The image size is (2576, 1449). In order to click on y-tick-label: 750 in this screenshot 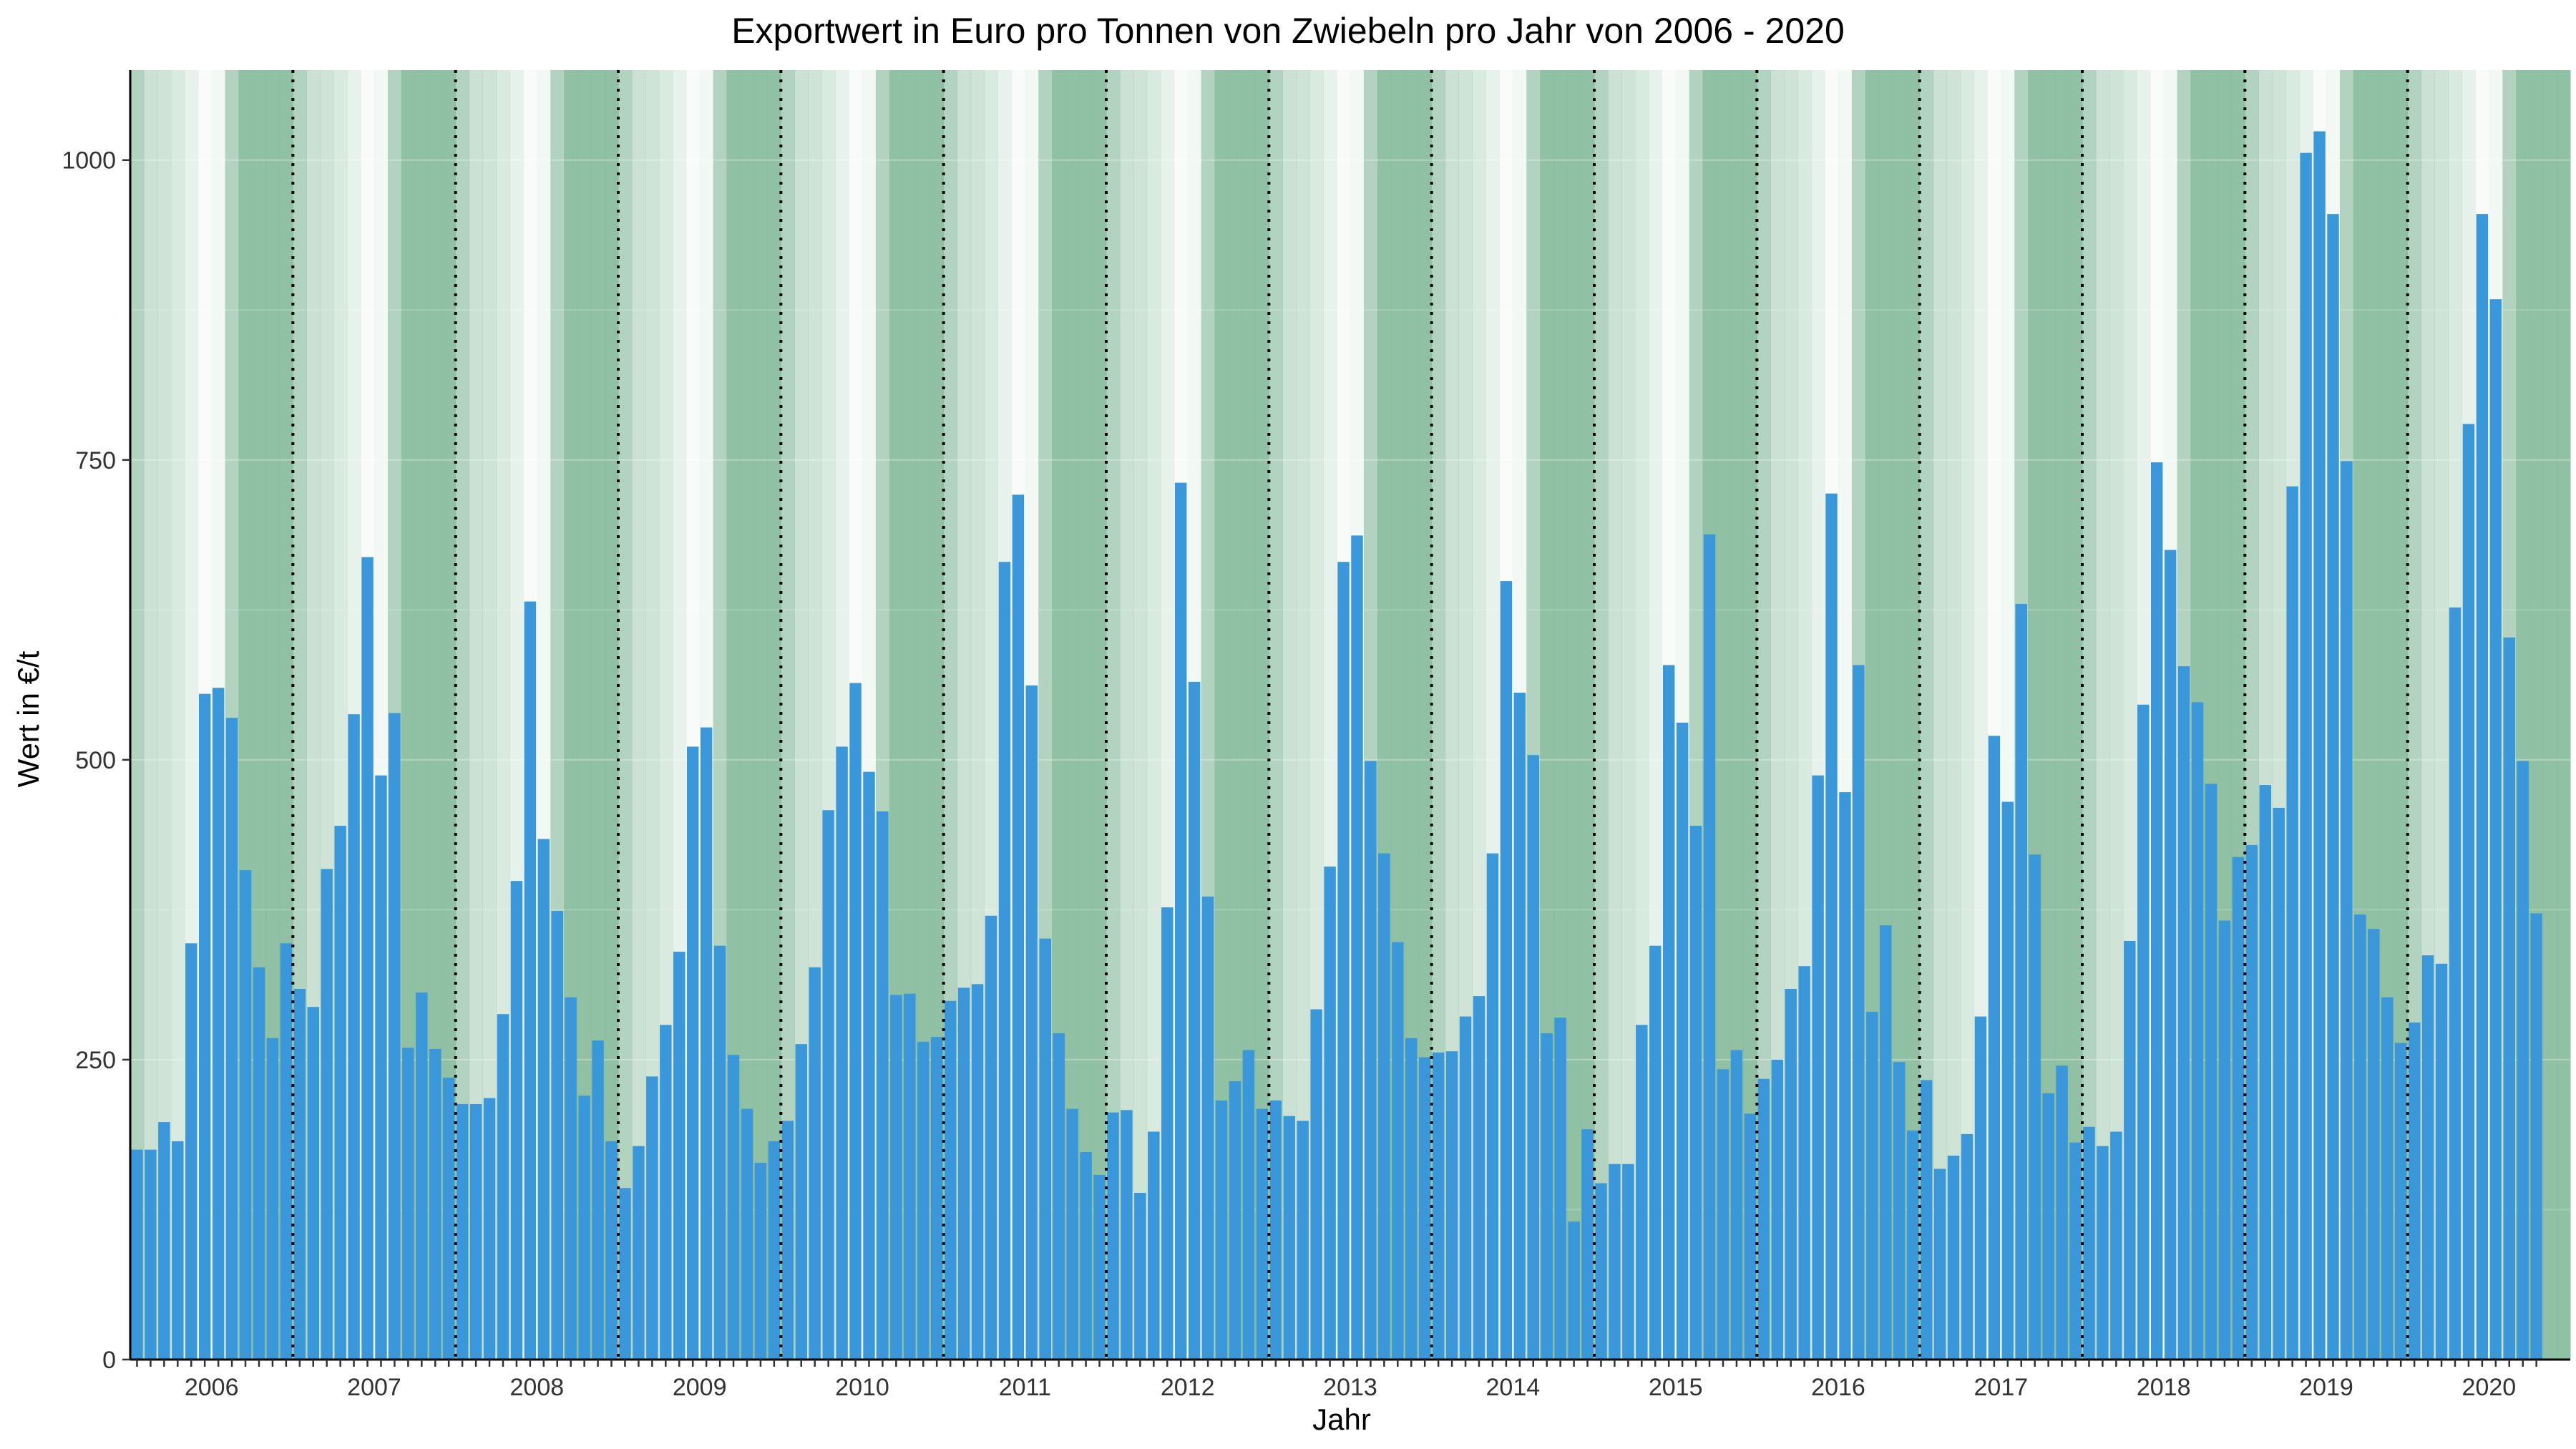, I will do `click(95, 460)`.